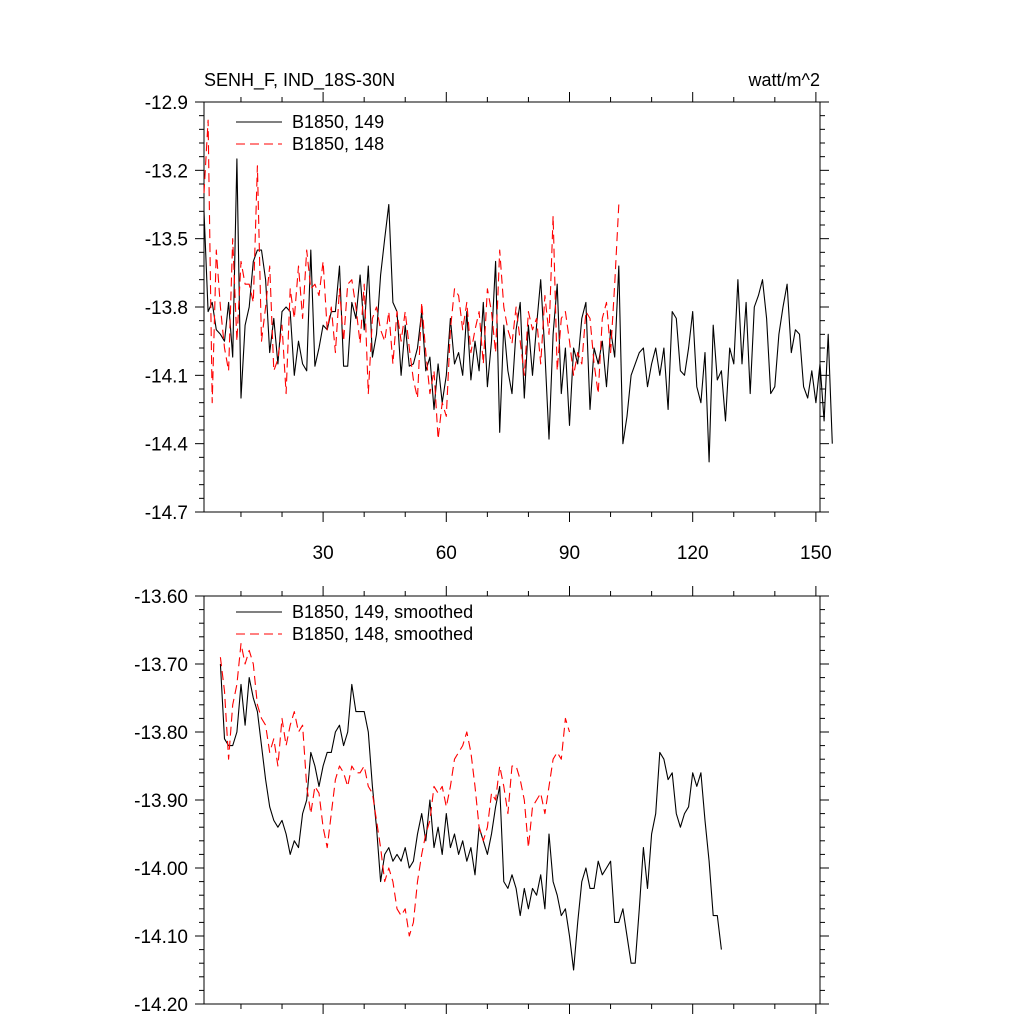 The width and height of the screenshot is (1024, 1024). Describe the element at coordinates (166, 171) in the screenshot. I see `y-tick-label: -13.2` at that location.